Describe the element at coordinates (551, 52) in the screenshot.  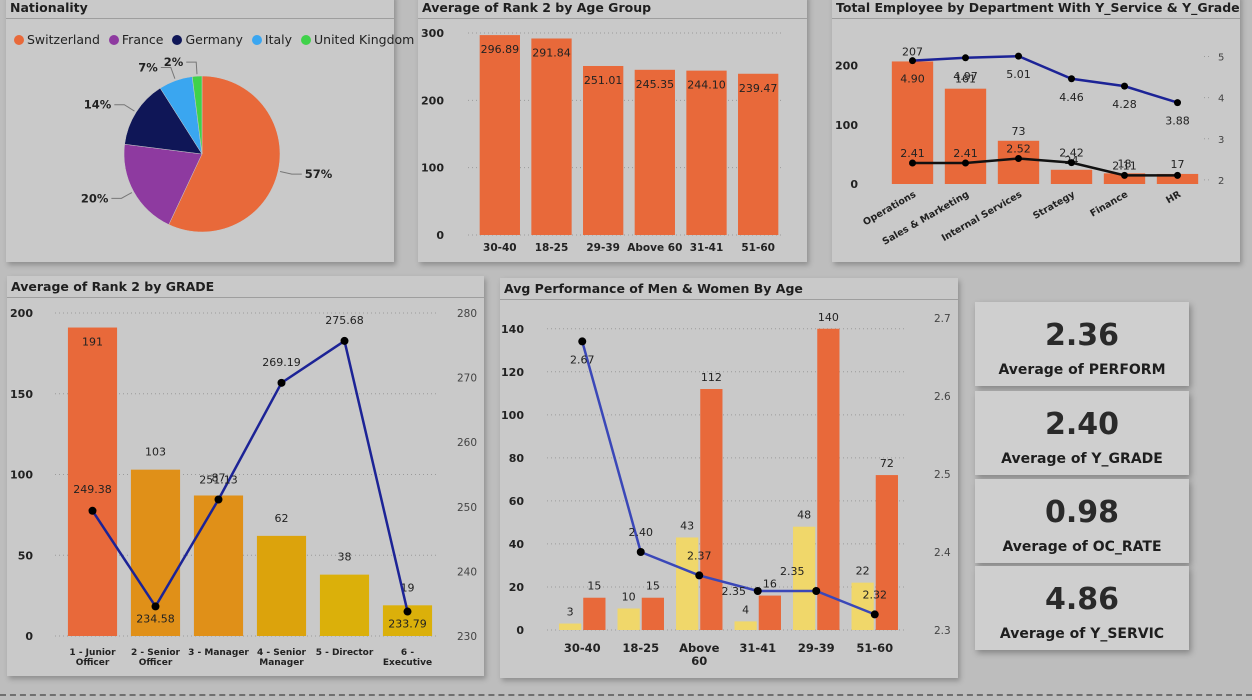
I see `data-label: 291.84` at that location.